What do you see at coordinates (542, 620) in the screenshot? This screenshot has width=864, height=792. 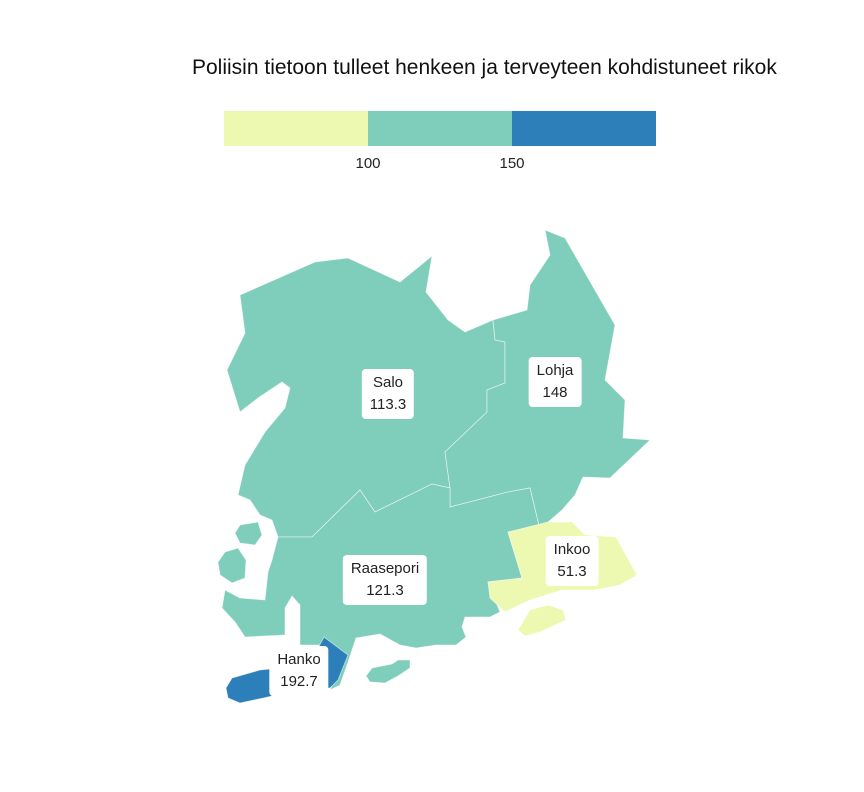 I see `region-inkoo-island` at bounding box center [542, 620].